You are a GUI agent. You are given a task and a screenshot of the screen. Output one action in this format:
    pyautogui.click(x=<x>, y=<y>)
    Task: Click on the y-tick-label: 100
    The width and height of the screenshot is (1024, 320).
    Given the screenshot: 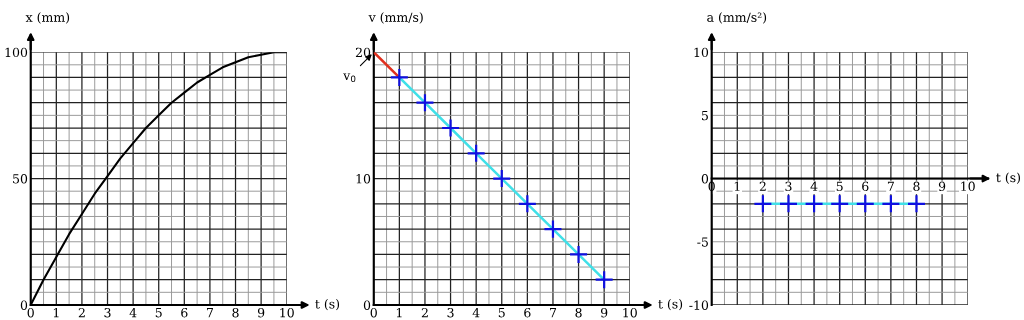 What is the action you would take?
    pyautogui.click(x=16, y=52)
    